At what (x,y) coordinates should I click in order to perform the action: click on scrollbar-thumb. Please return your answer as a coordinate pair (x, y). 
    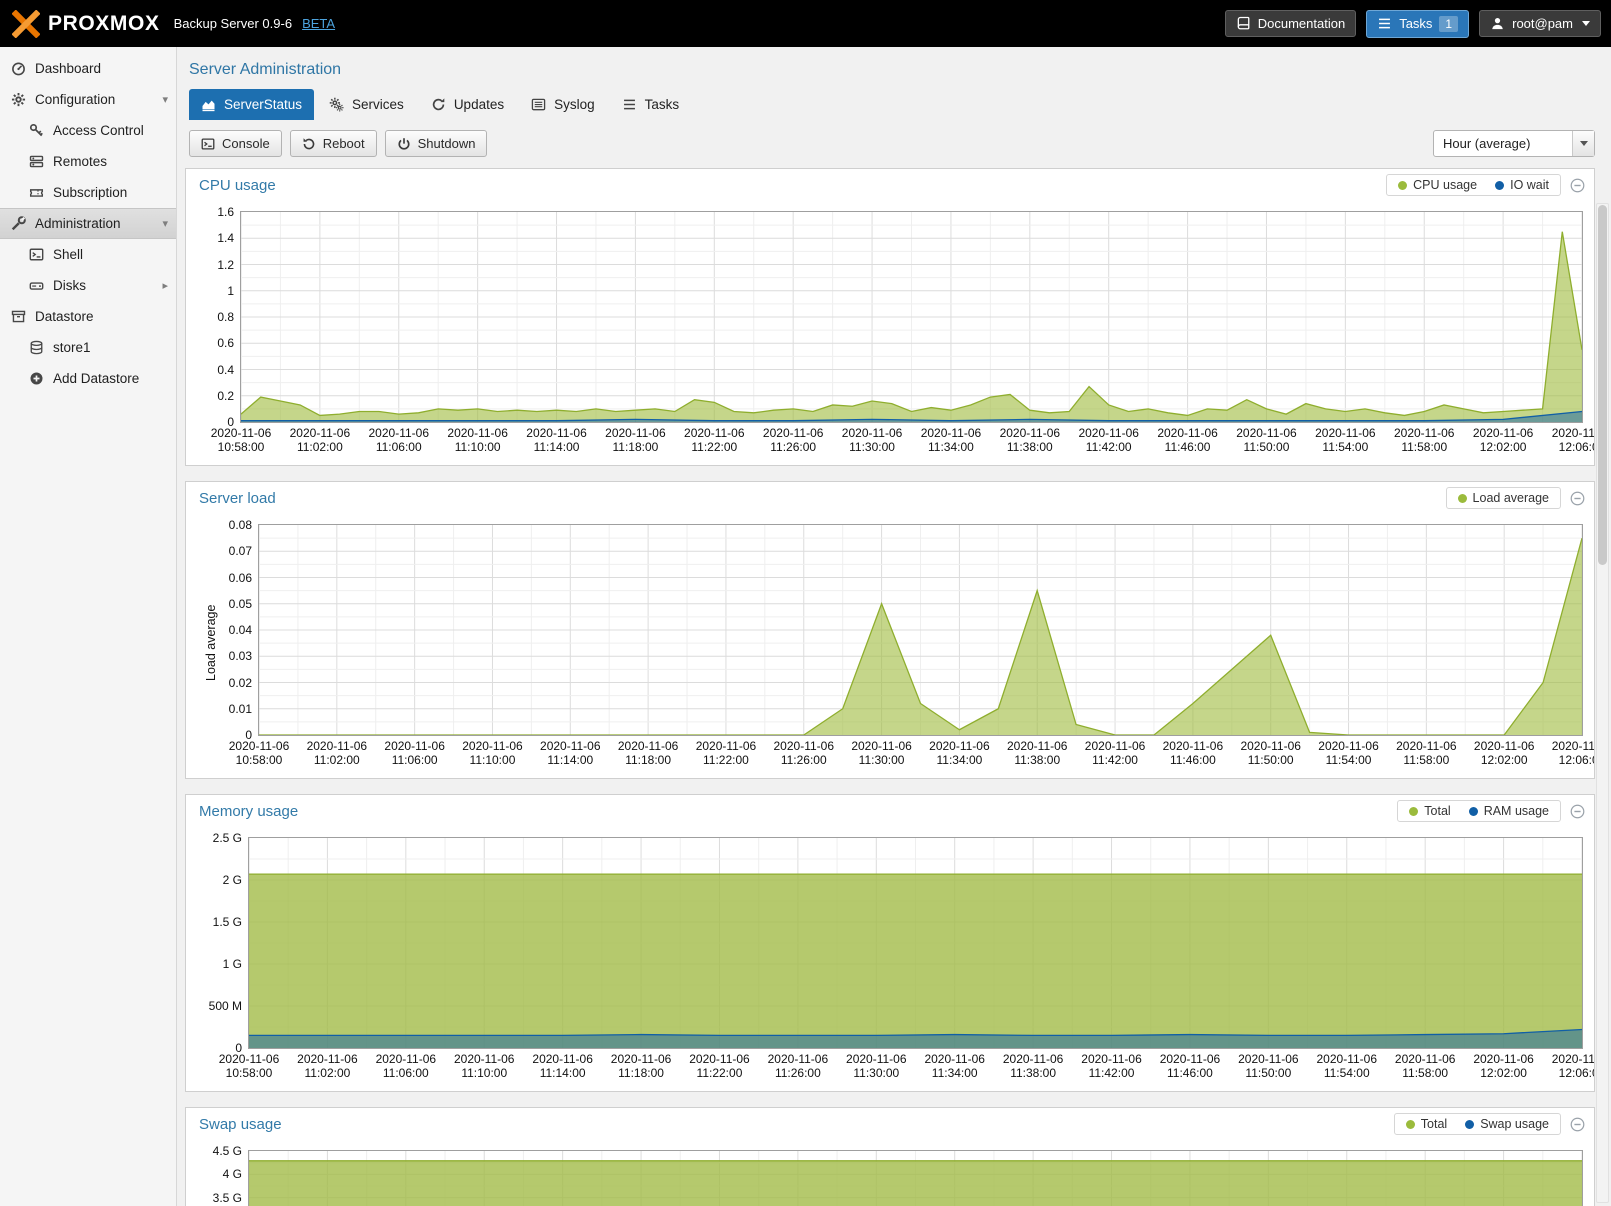
    Looking at the image, I should click on (1602, 385).